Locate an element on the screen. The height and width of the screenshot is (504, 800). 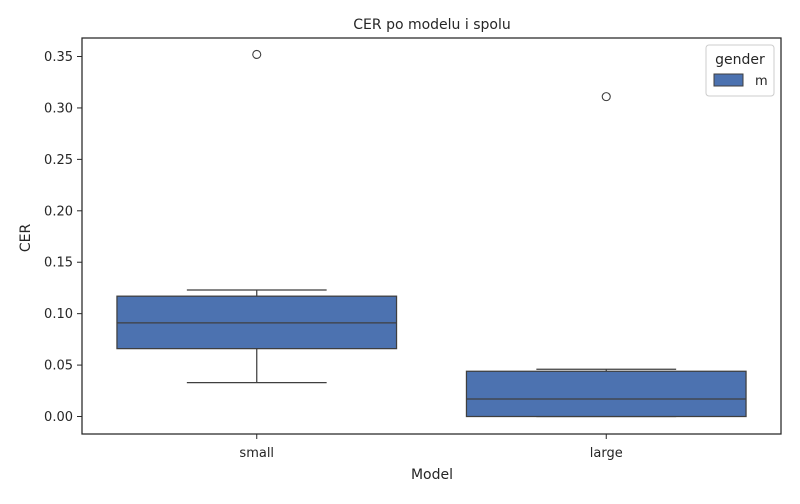
outlier-point-small is located at coordinates (257, 54).